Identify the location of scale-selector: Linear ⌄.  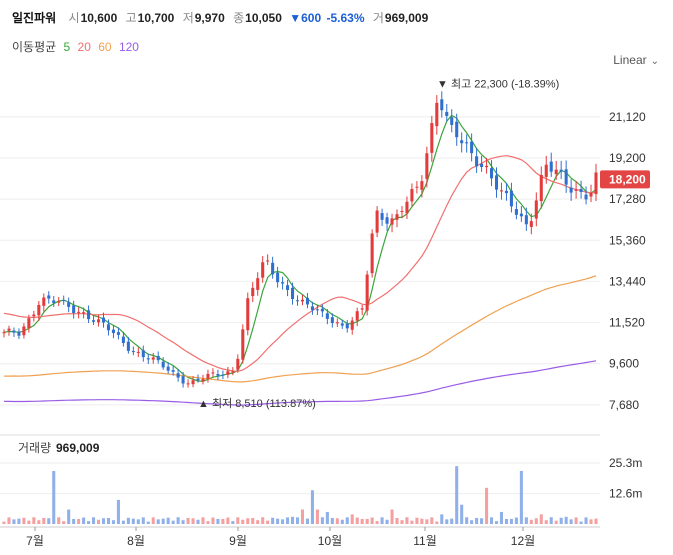
(636, 60).